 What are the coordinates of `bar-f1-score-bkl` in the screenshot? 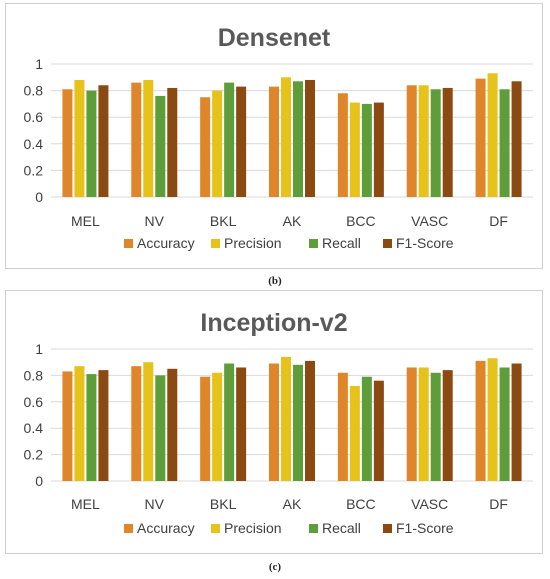 It's located at (241, 424).